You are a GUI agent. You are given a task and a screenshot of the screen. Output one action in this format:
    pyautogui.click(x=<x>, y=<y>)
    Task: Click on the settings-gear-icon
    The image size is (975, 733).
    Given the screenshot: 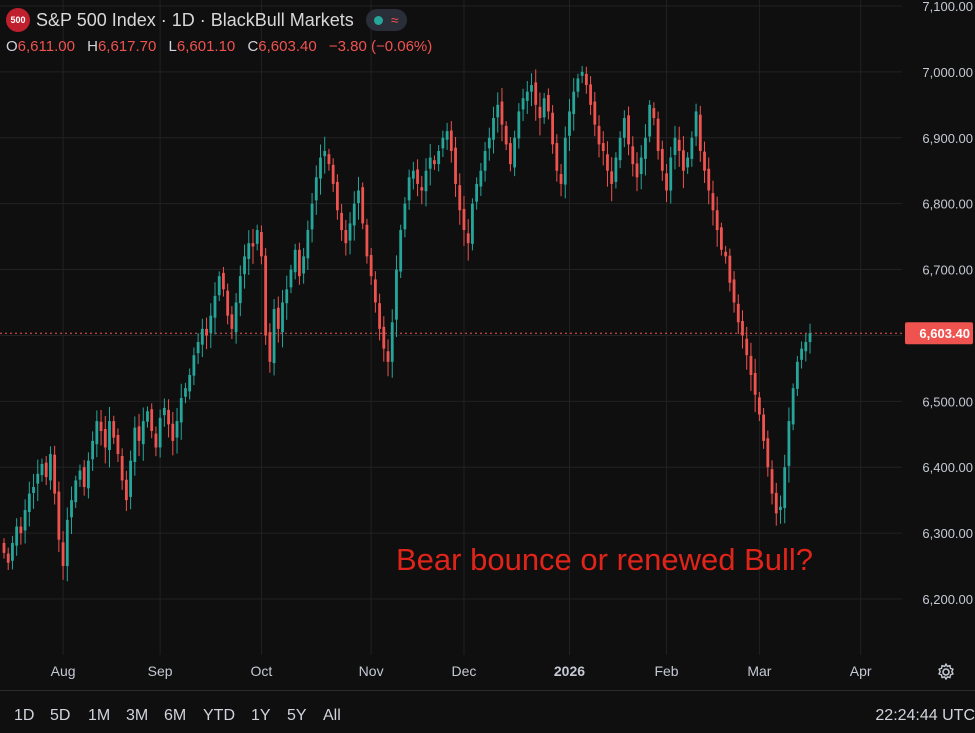 What is the action you would take?
    pyautogui.click(x=946, y=672)
    